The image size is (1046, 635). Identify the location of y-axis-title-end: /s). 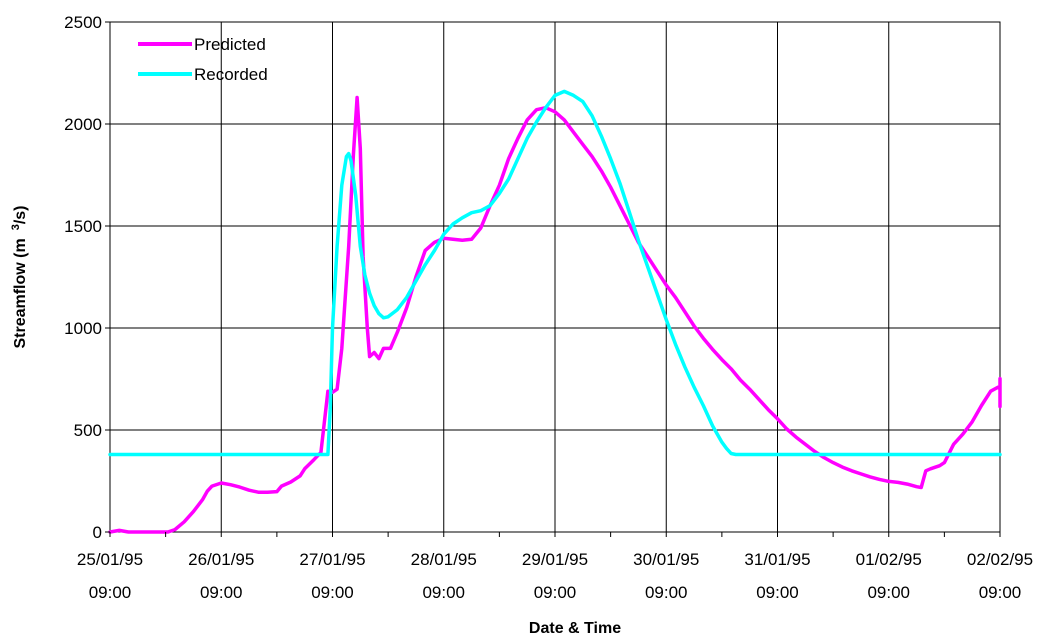
(20, 214).